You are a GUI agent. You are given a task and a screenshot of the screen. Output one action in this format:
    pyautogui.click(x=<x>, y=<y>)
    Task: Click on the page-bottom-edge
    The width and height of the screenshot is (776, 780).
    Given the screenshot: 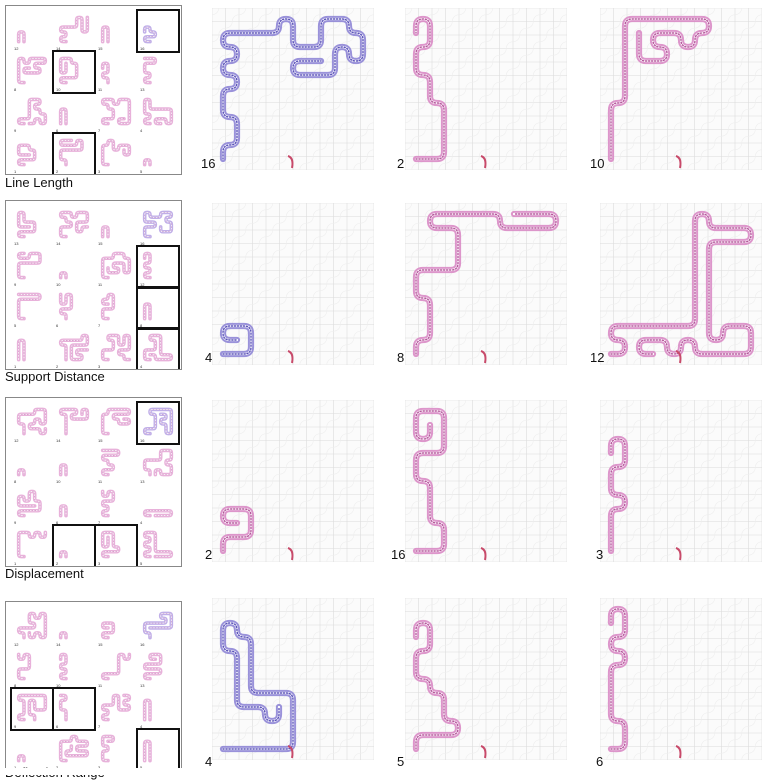 What is the action you would take?
    pyautogui.click(x=388, y=771)
    